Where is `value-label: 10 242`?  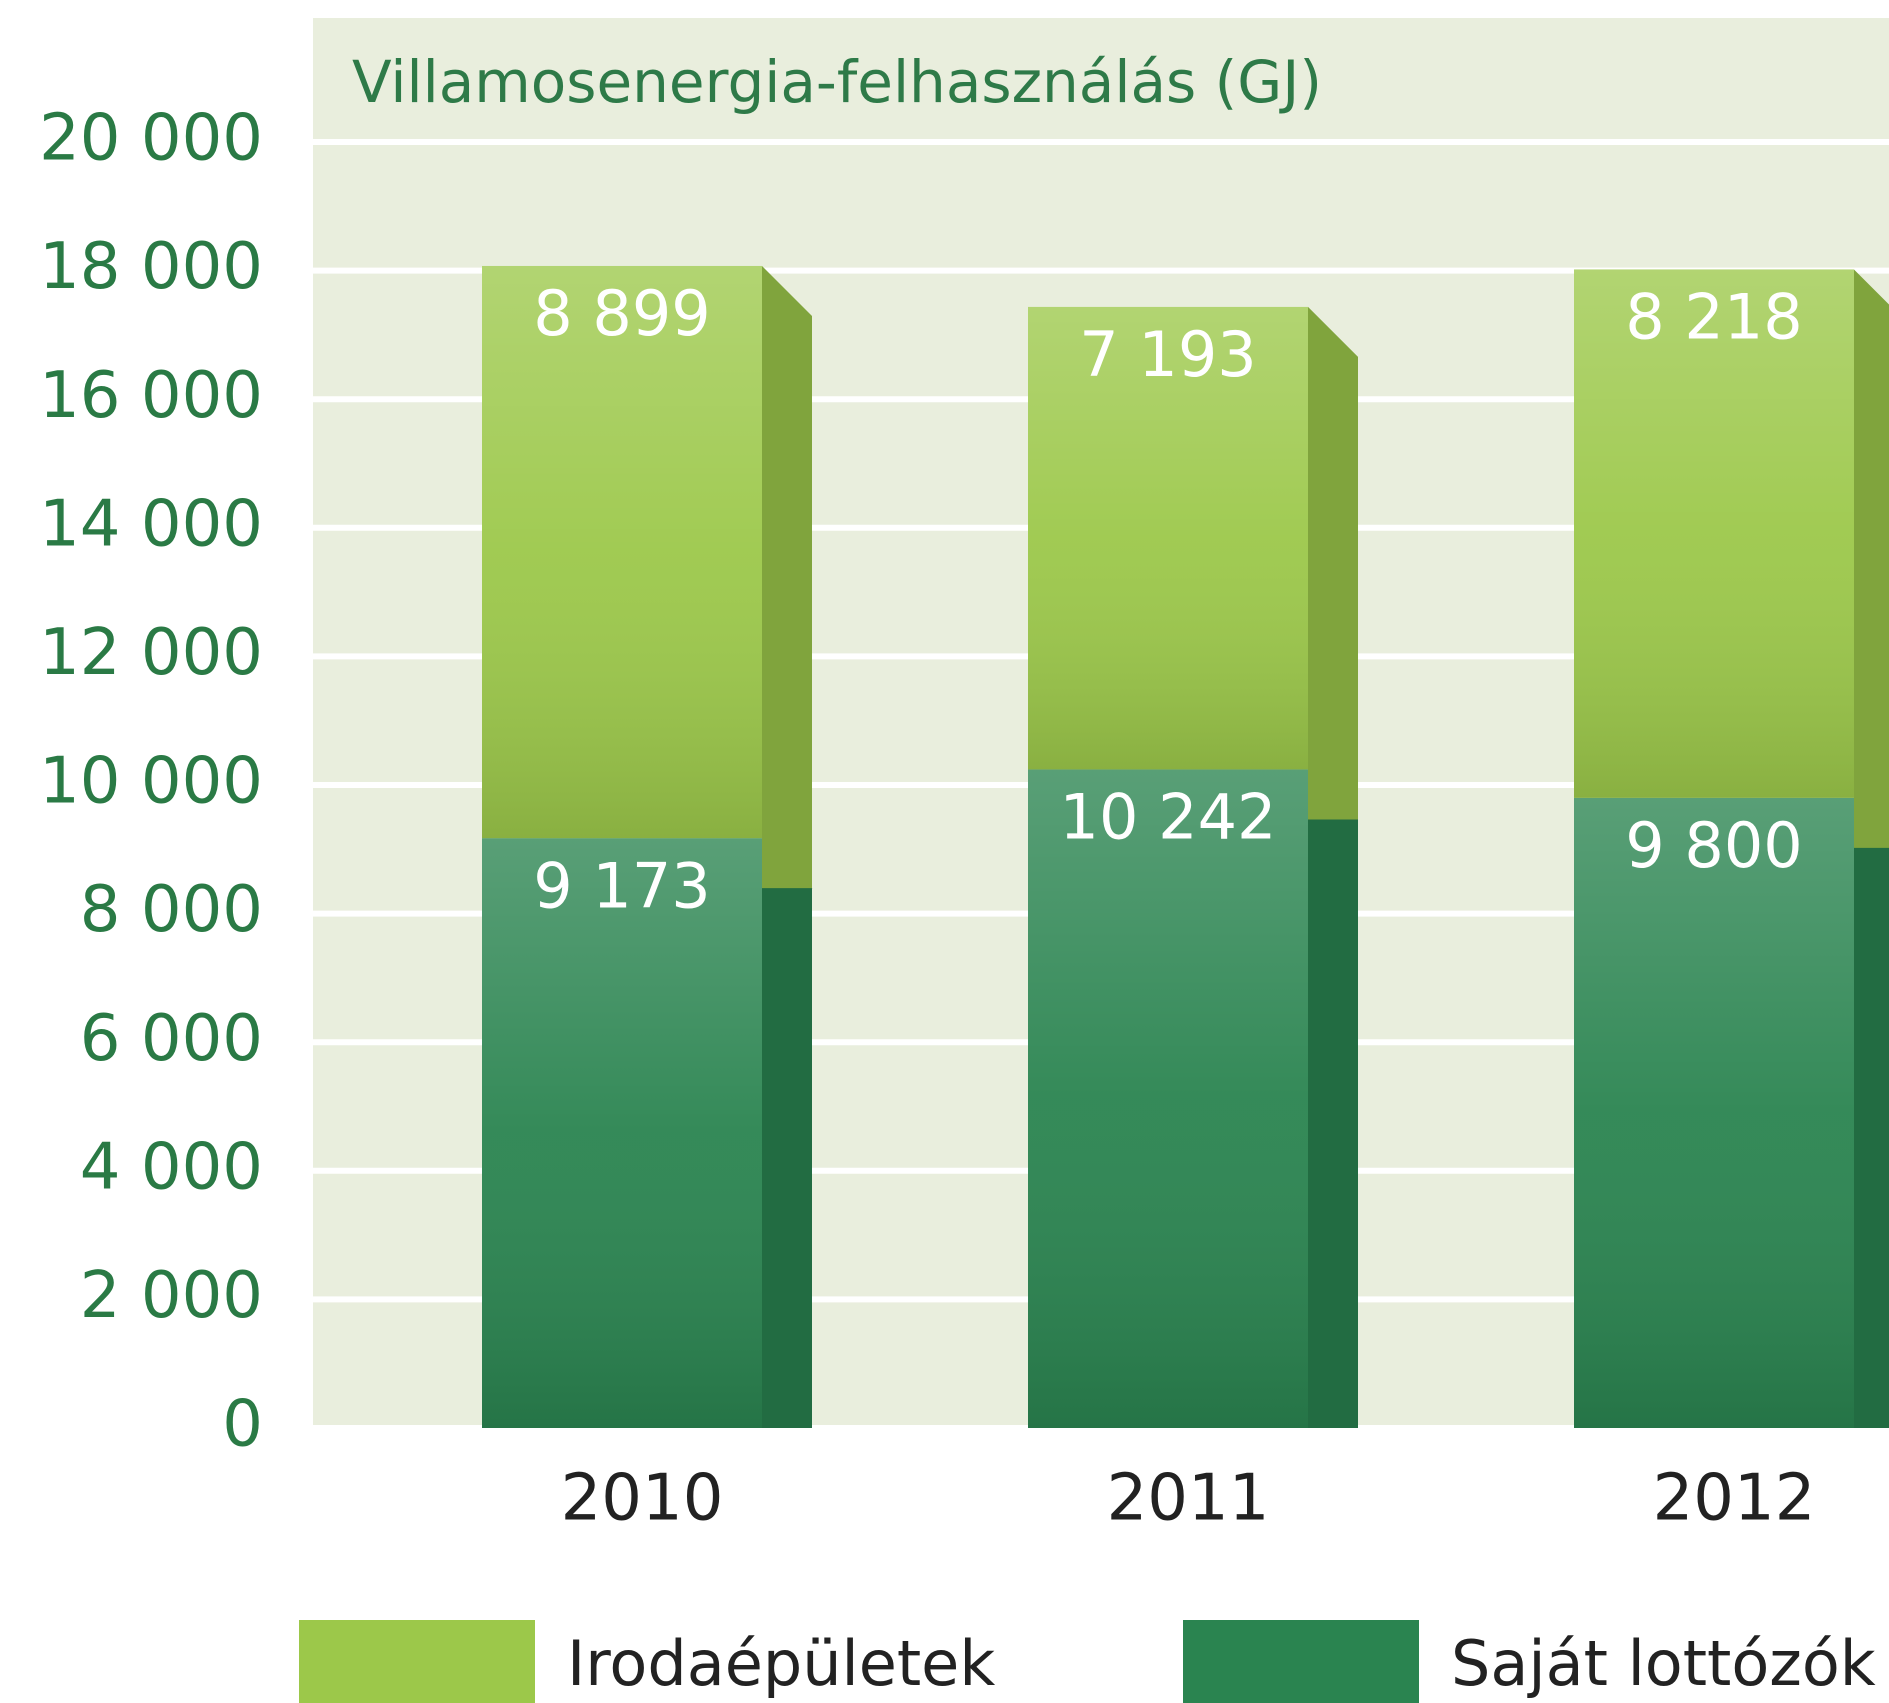 value-label: 10 242 is located at coordinates (1168, 817).